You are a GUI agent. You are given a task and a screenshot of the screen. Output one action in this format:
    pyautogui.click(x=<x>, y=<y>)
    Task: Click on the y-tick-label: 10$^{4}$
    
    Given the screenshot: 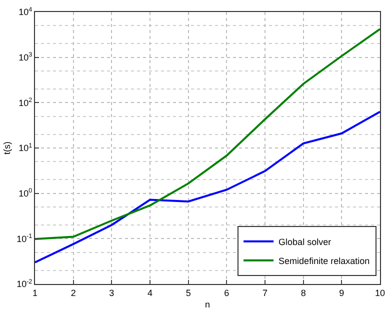 What is the action you would take?
    pyautogui.click(x=25, y=12)
    